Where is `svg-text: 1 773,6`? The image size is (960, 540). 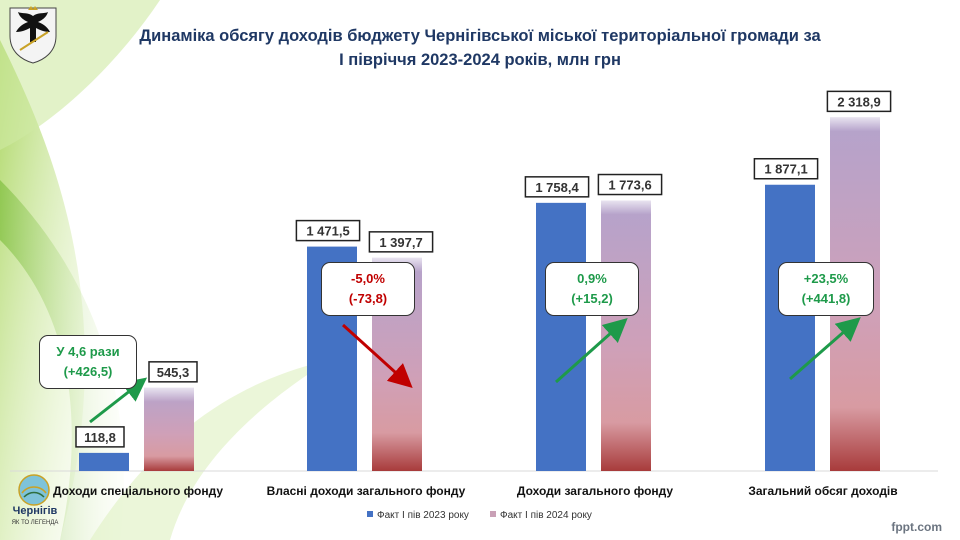 svg-text: 1 773,6 is located at coordinates (629, 185).